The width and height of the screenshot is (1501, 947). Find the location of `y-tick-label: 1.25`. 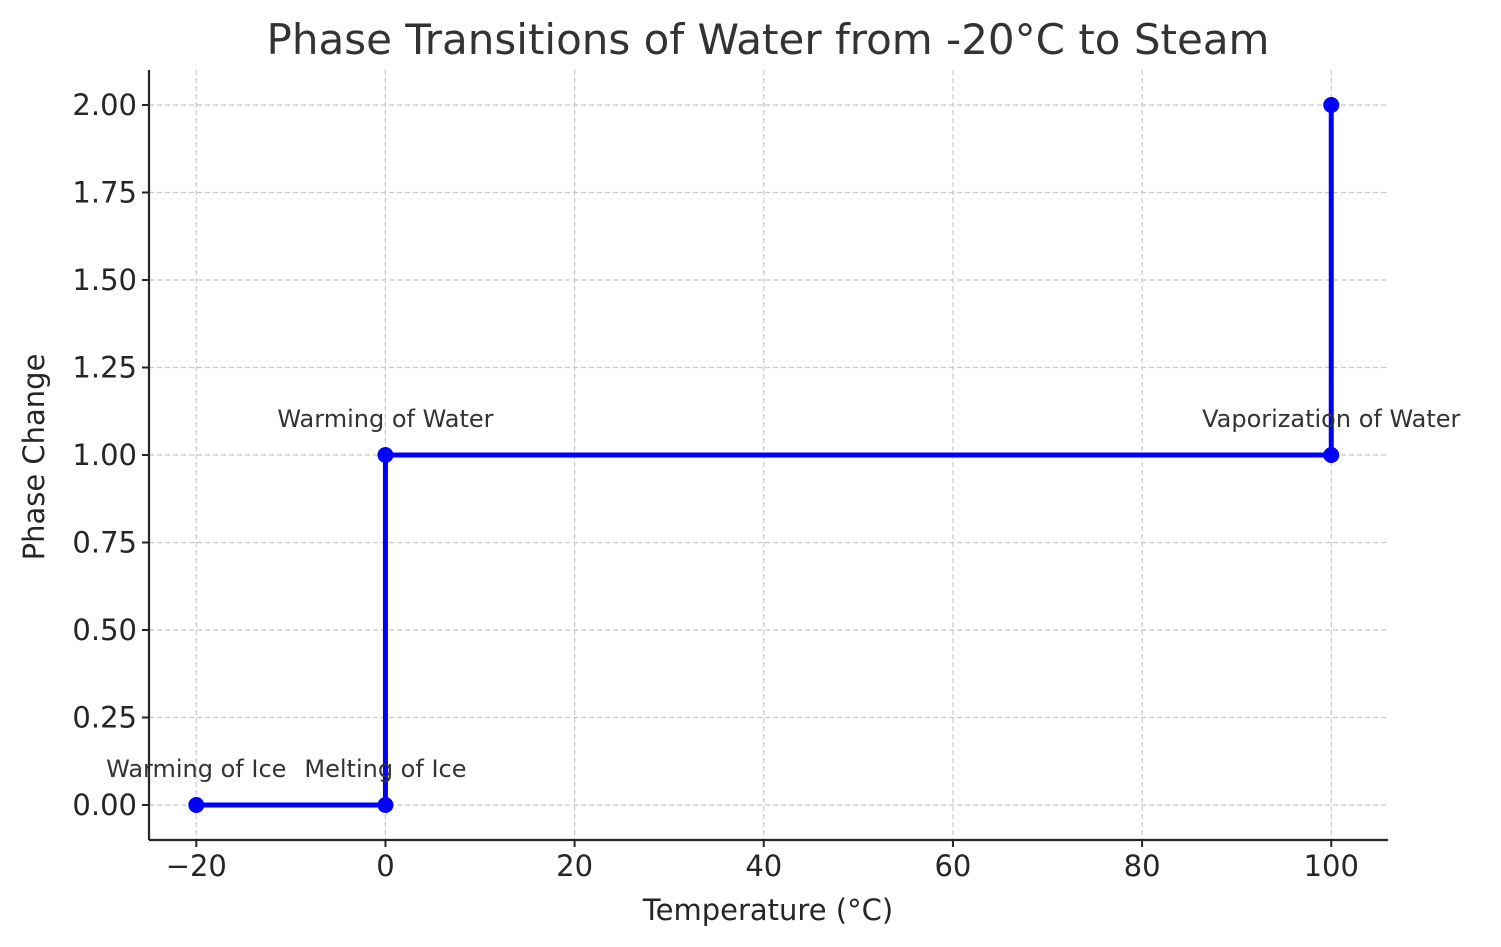

y-tick-label: 1.25 is located at coordinates (104, 368).